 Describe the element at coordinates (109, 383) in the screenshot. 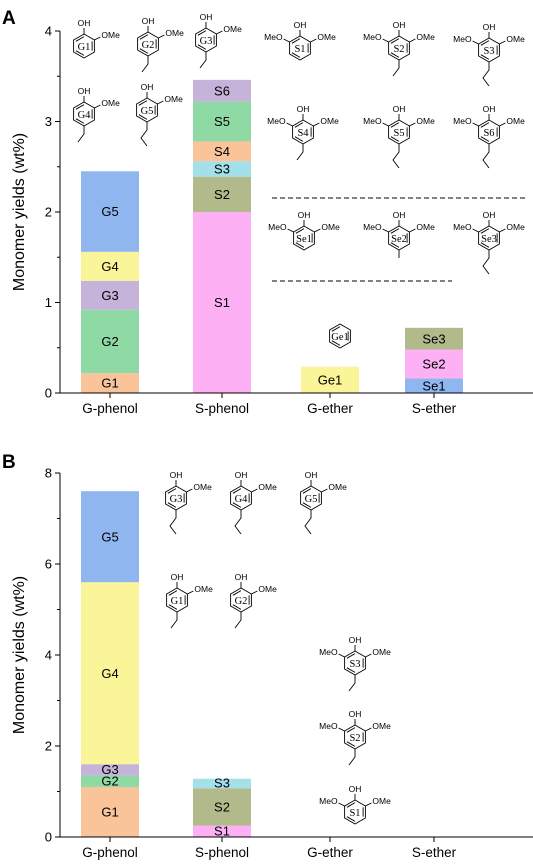

I see `bar-segment-label-g1: G1` at that location.